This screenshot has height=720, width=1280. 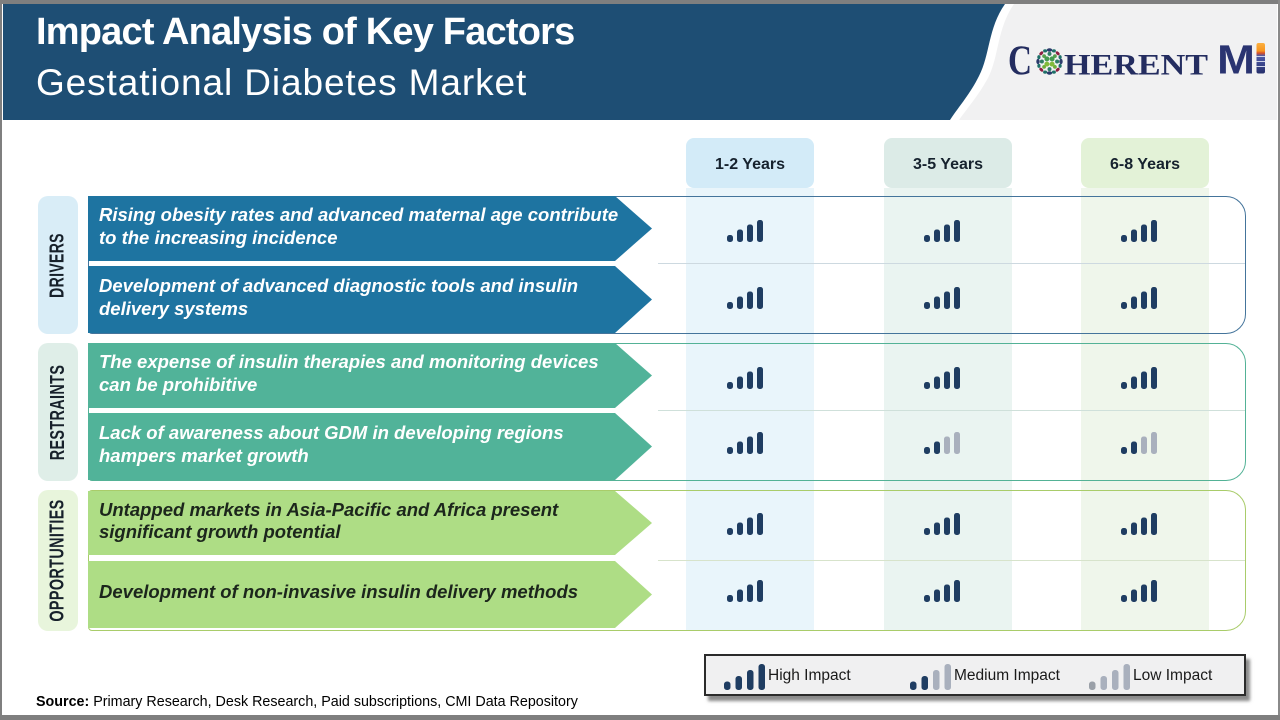 What do you see at coordinates (1236, 60) in the screenshot?
I see `svg-text: M` at bounding box center [1236, 60].